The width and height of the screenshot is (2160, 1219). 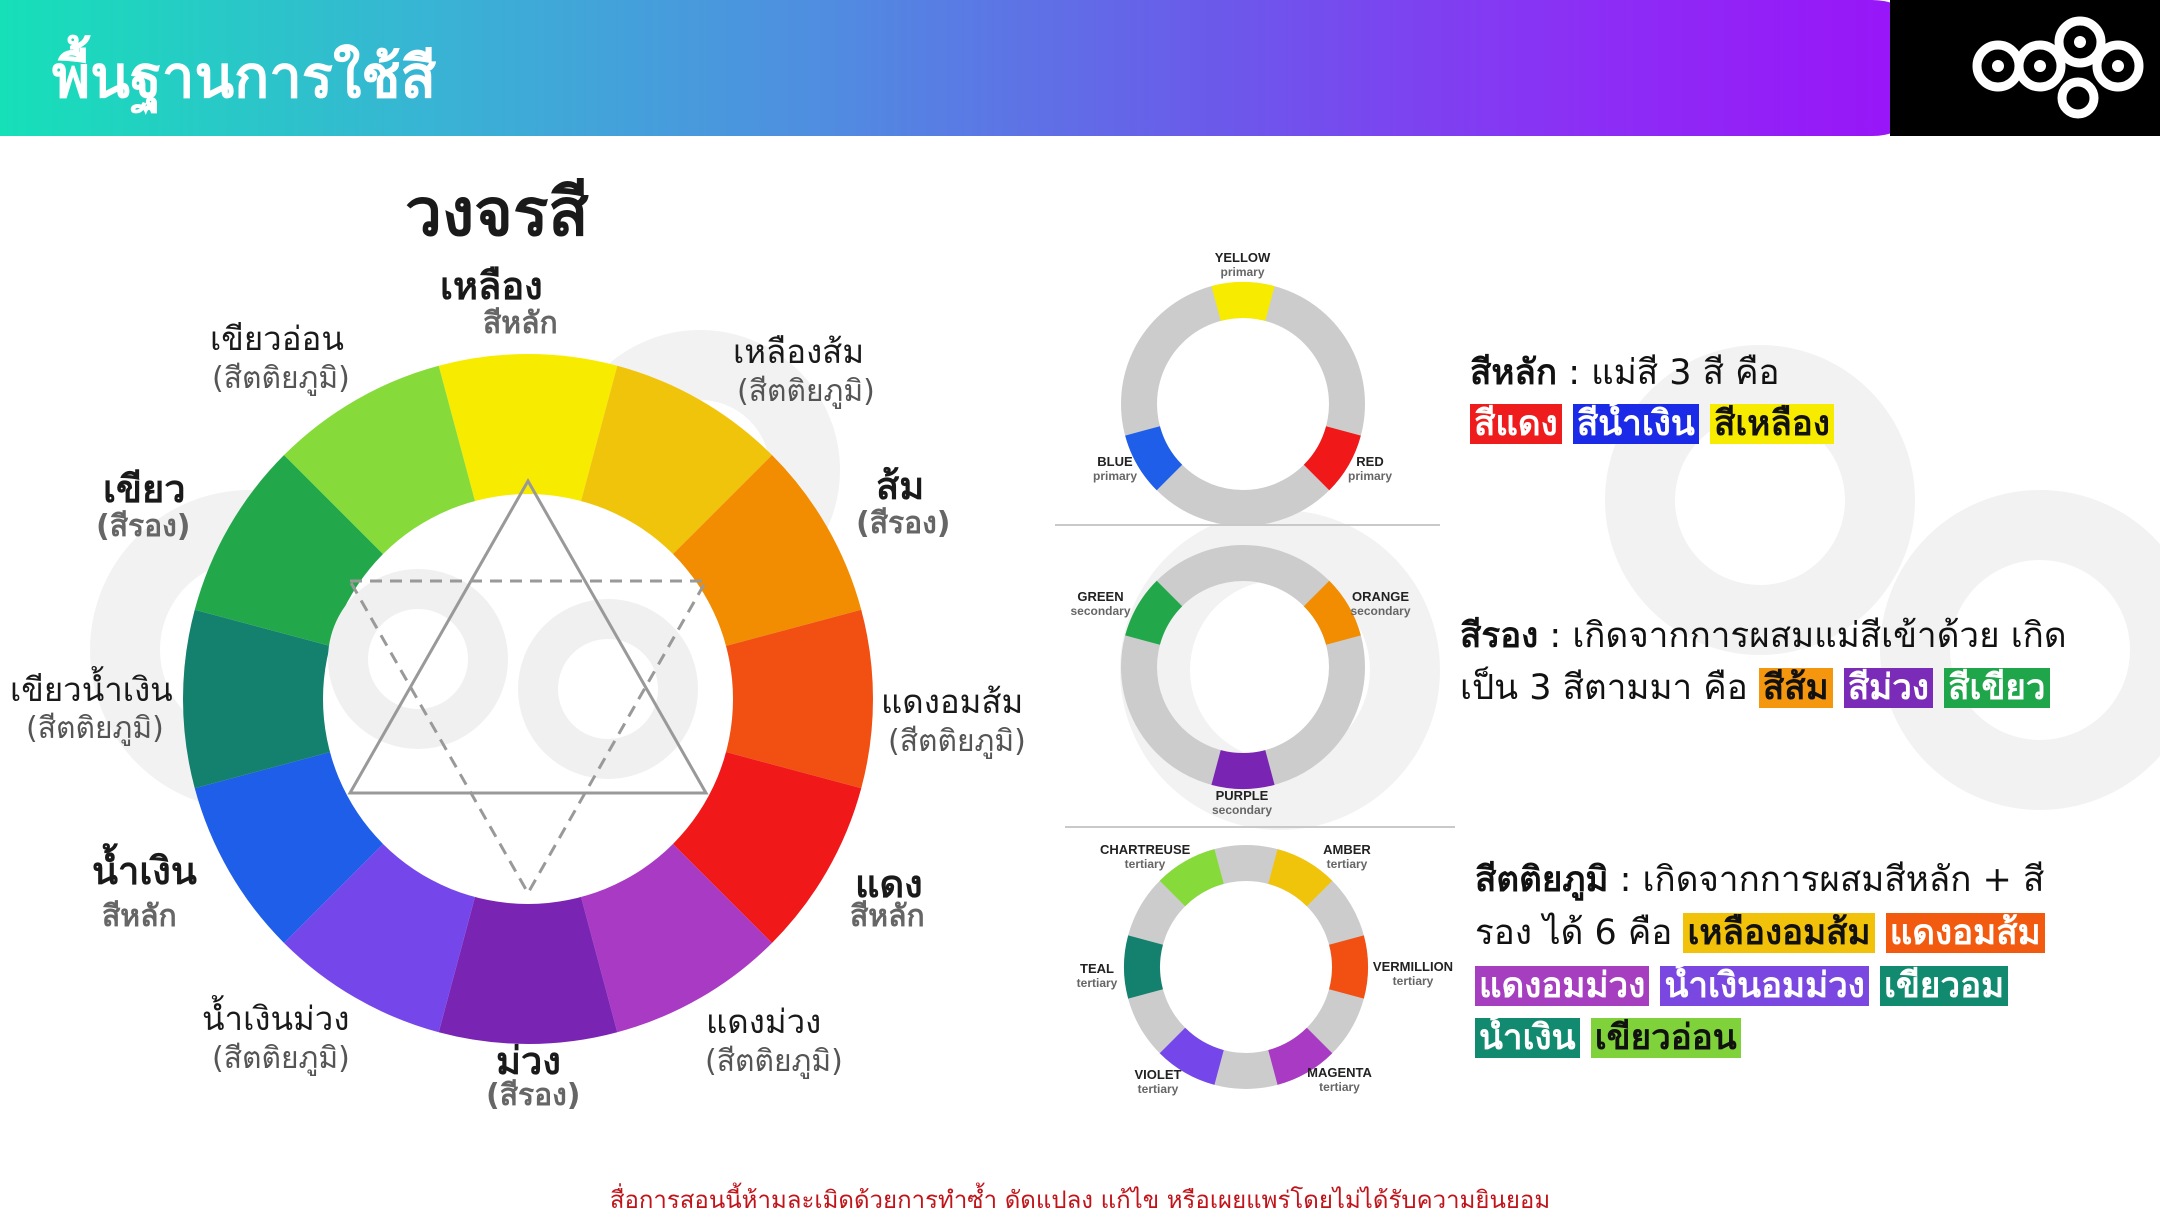 I want to click on tag-orange: สีส้ม, so click(x=1796, y=688).